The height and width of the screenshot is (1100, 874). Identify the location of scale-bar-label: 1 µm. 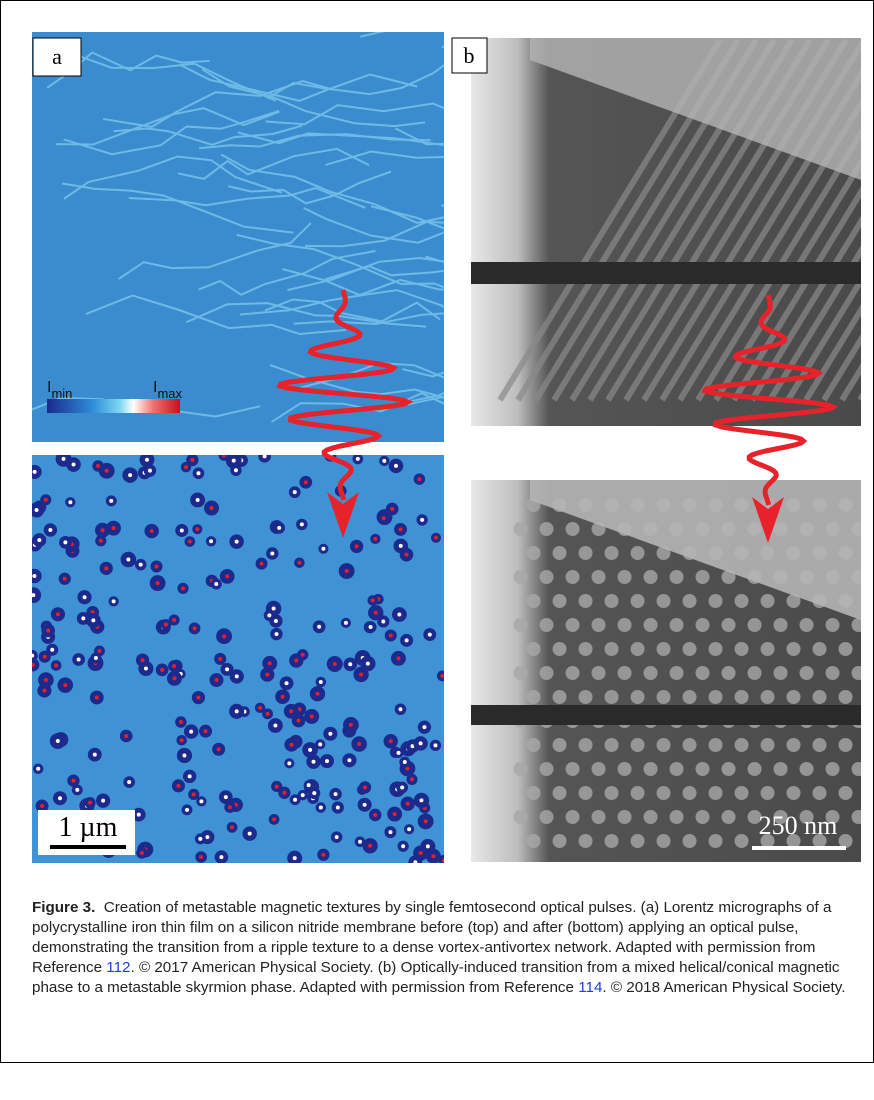
(88, 827).